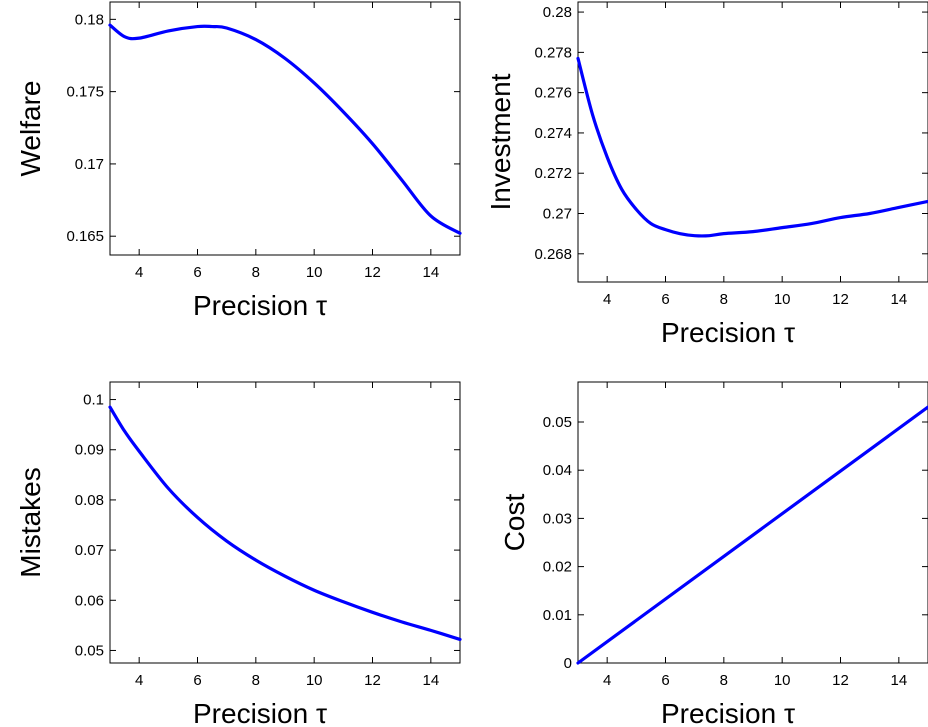 The image size is (928, 727). What do you see at coordinates (260, 305) in the screenshot?
I see `welfare-x-axis-title: Precision τ` at bounding box center [260, 305].